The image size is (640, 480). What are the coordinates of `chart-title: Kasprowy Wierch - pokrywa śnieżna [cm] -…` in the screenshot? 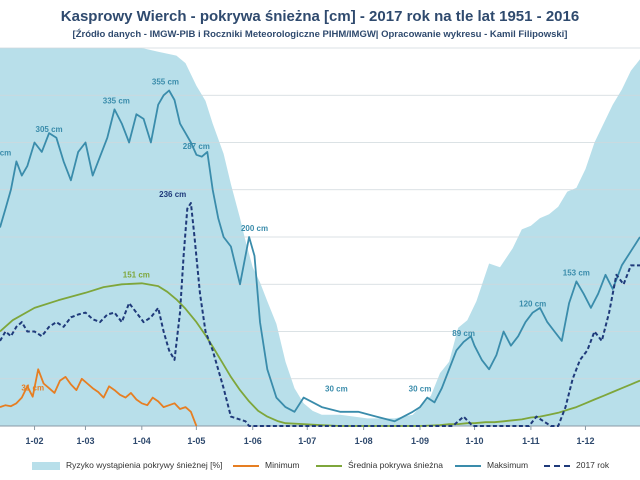 It's located at (320, 16).